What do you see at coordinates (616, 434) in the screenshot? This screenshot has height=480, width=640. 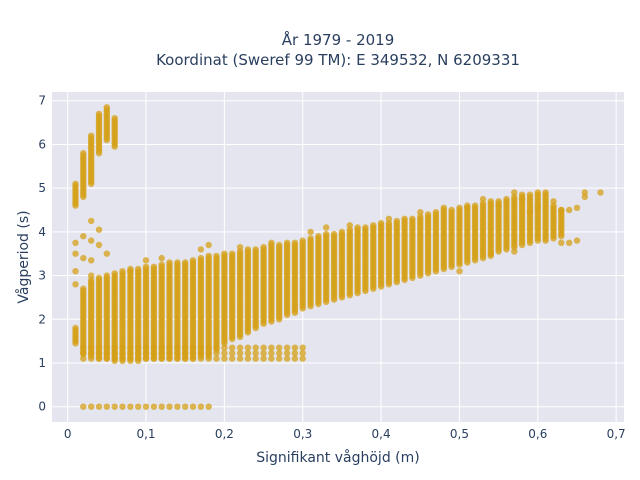 I see `x-tick-label: 0,7` at bounding box center [616, 434].